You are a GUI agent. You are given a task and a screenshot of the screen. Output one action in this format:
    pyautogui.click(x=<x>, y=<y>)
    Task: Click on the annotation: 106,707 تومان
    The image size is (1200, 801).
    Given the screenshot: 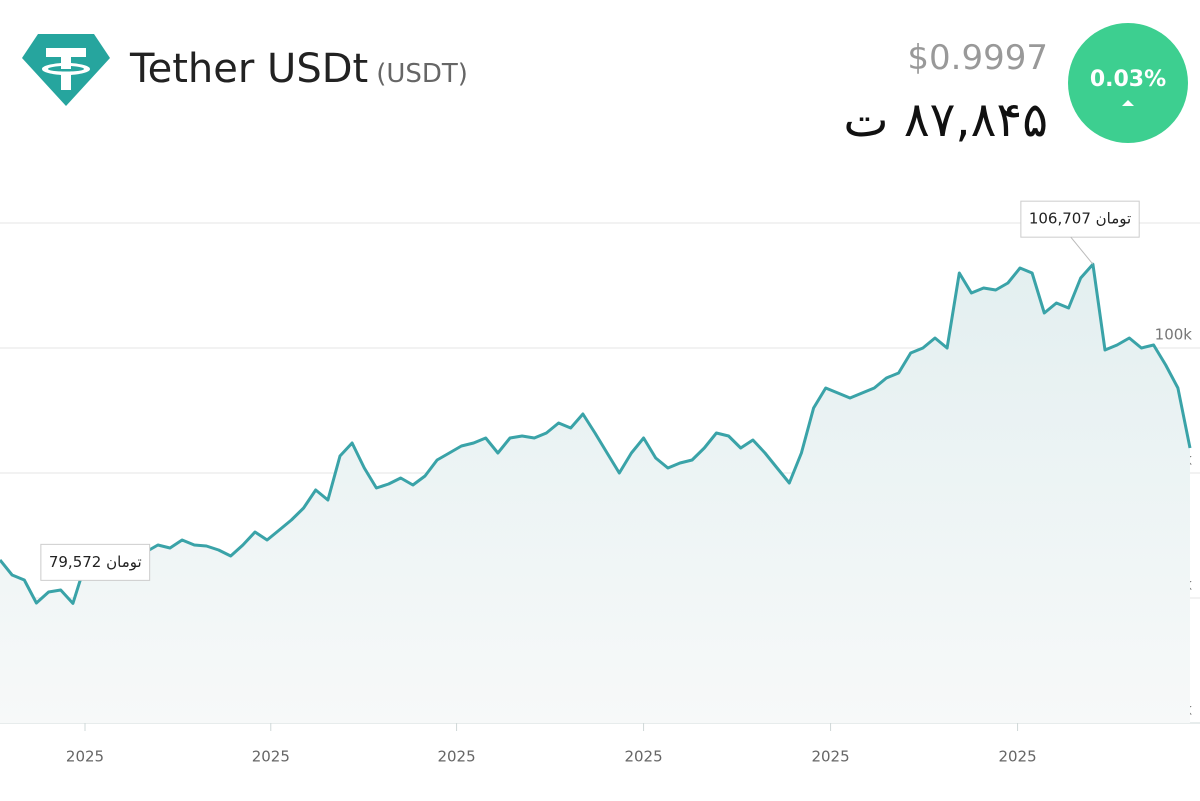 What is the action you would take?
    pyautogui.click(x=1080, y=232)
    